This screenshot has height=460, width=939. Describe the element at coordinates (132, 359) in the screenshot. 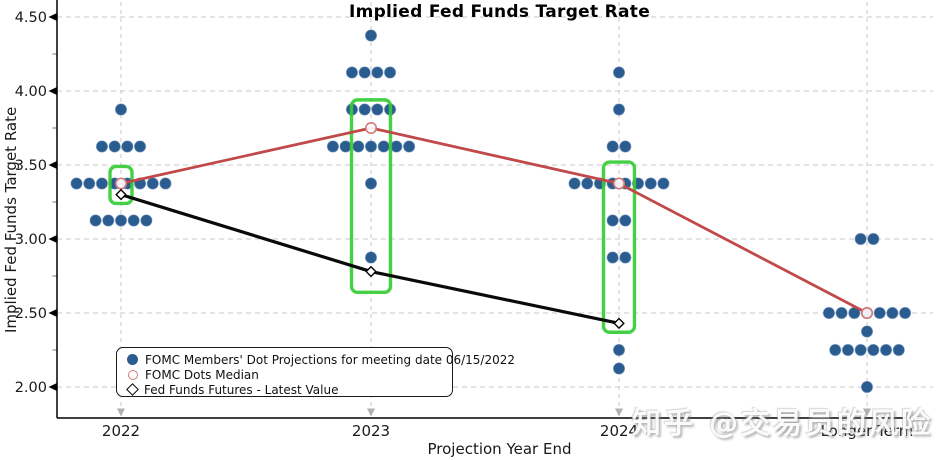

I see `fomc-dot-icon` at that location.